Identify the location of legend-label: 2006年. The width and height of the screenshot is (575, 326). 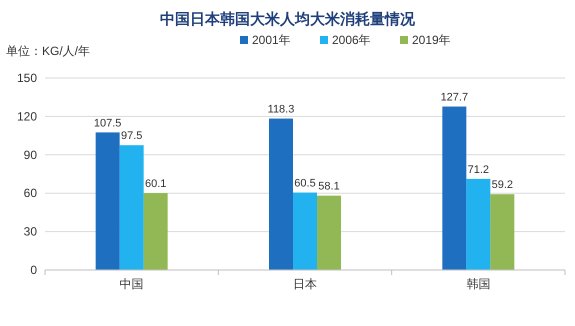
(351, 40).